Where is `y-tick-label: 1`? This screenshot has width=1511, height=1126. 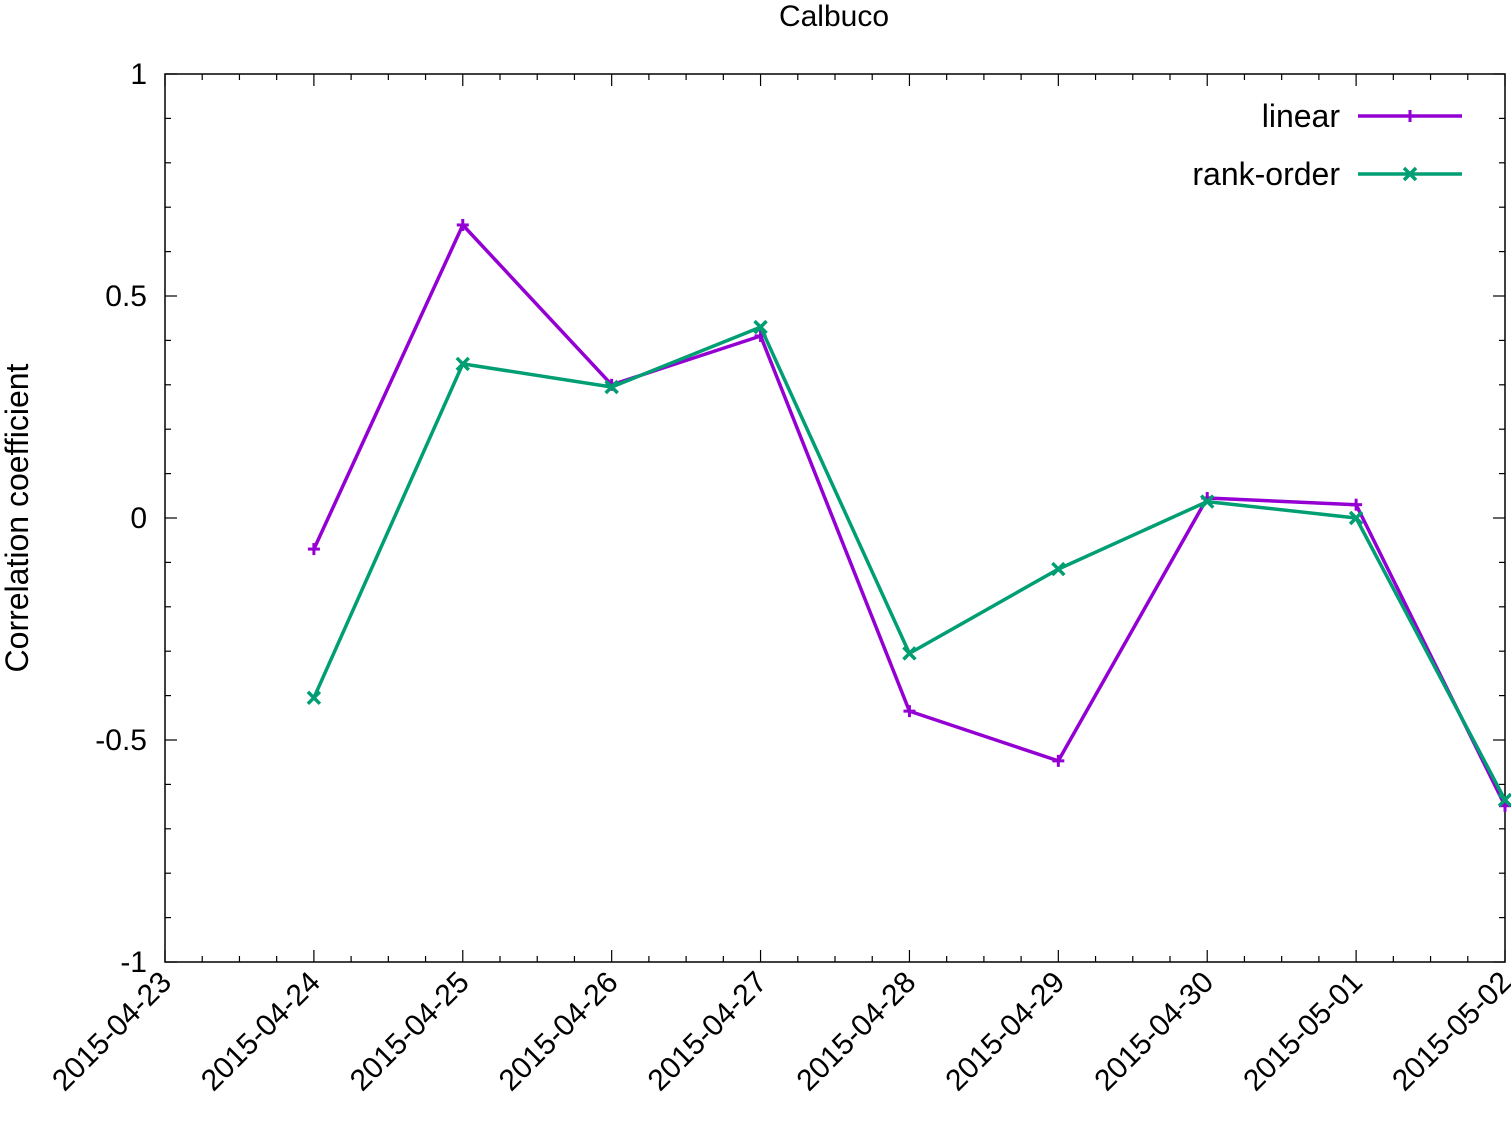
y-tick-label: 1 is located at coordinates (138, 74).